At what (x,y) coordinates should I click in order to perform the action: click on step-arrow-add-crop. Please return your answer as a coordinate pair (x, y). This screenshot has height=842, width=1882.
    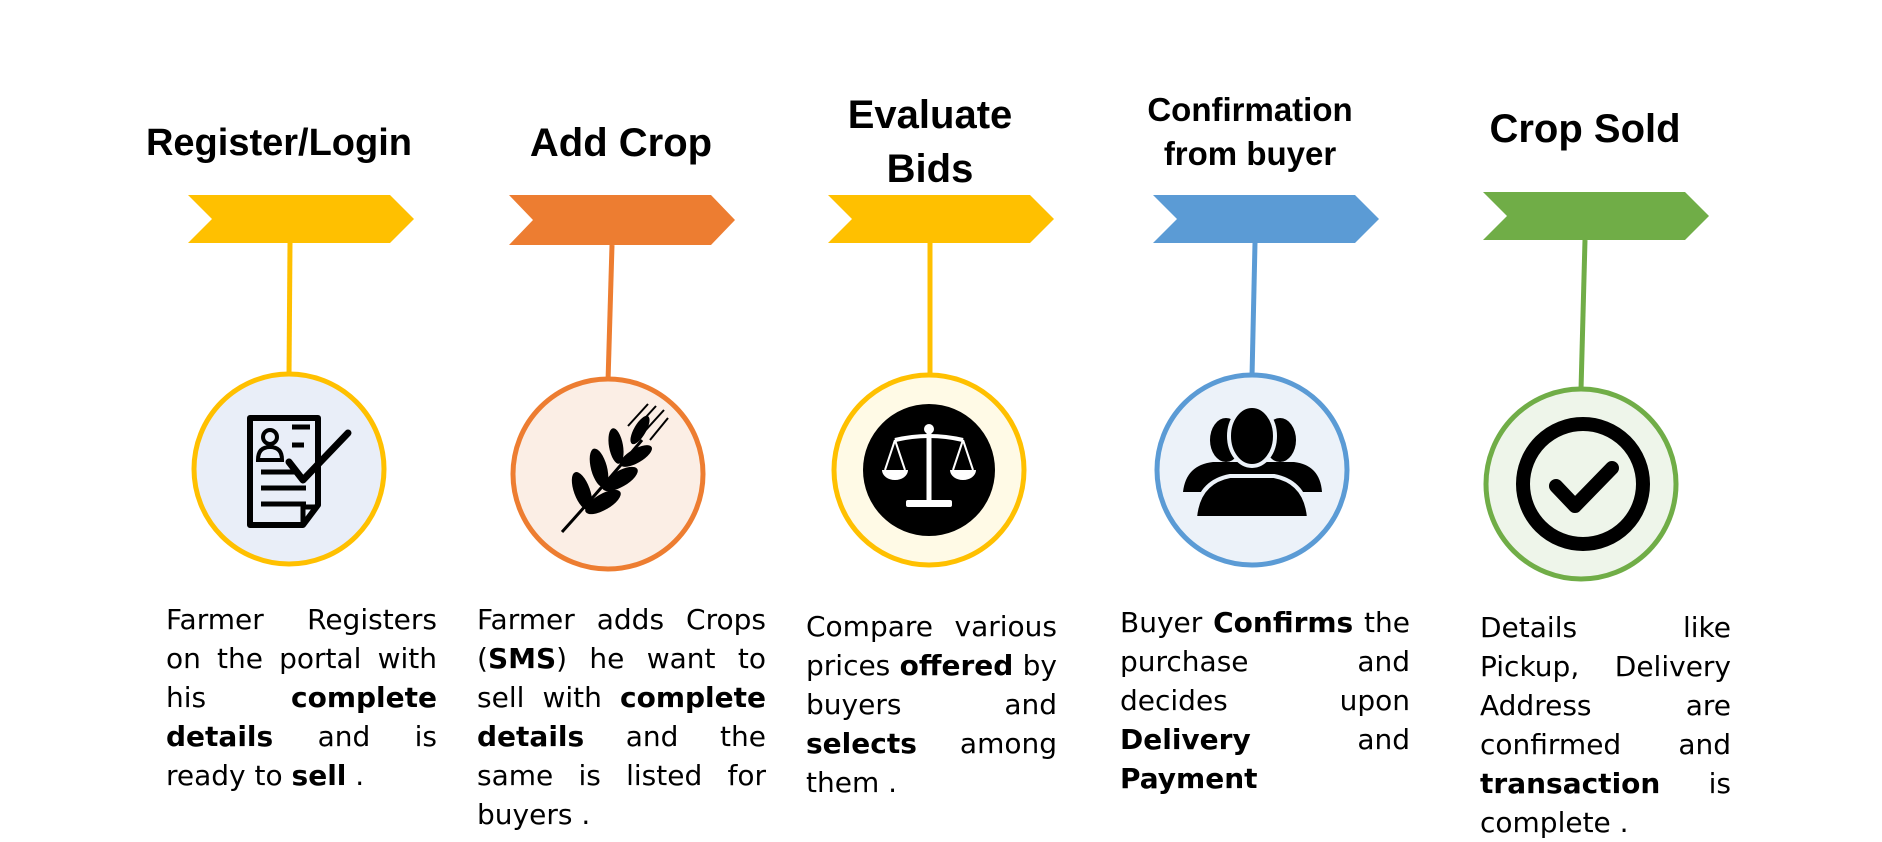
    Looking at the image, I should click on (622, 220).